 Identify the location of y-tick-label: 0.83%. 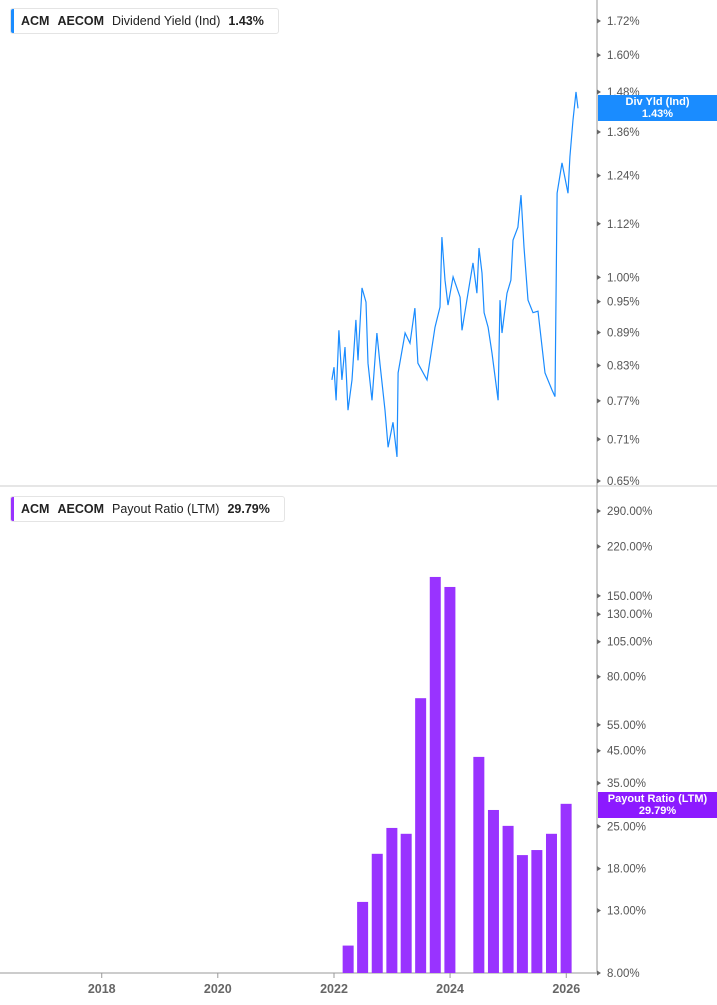
(623, 366).